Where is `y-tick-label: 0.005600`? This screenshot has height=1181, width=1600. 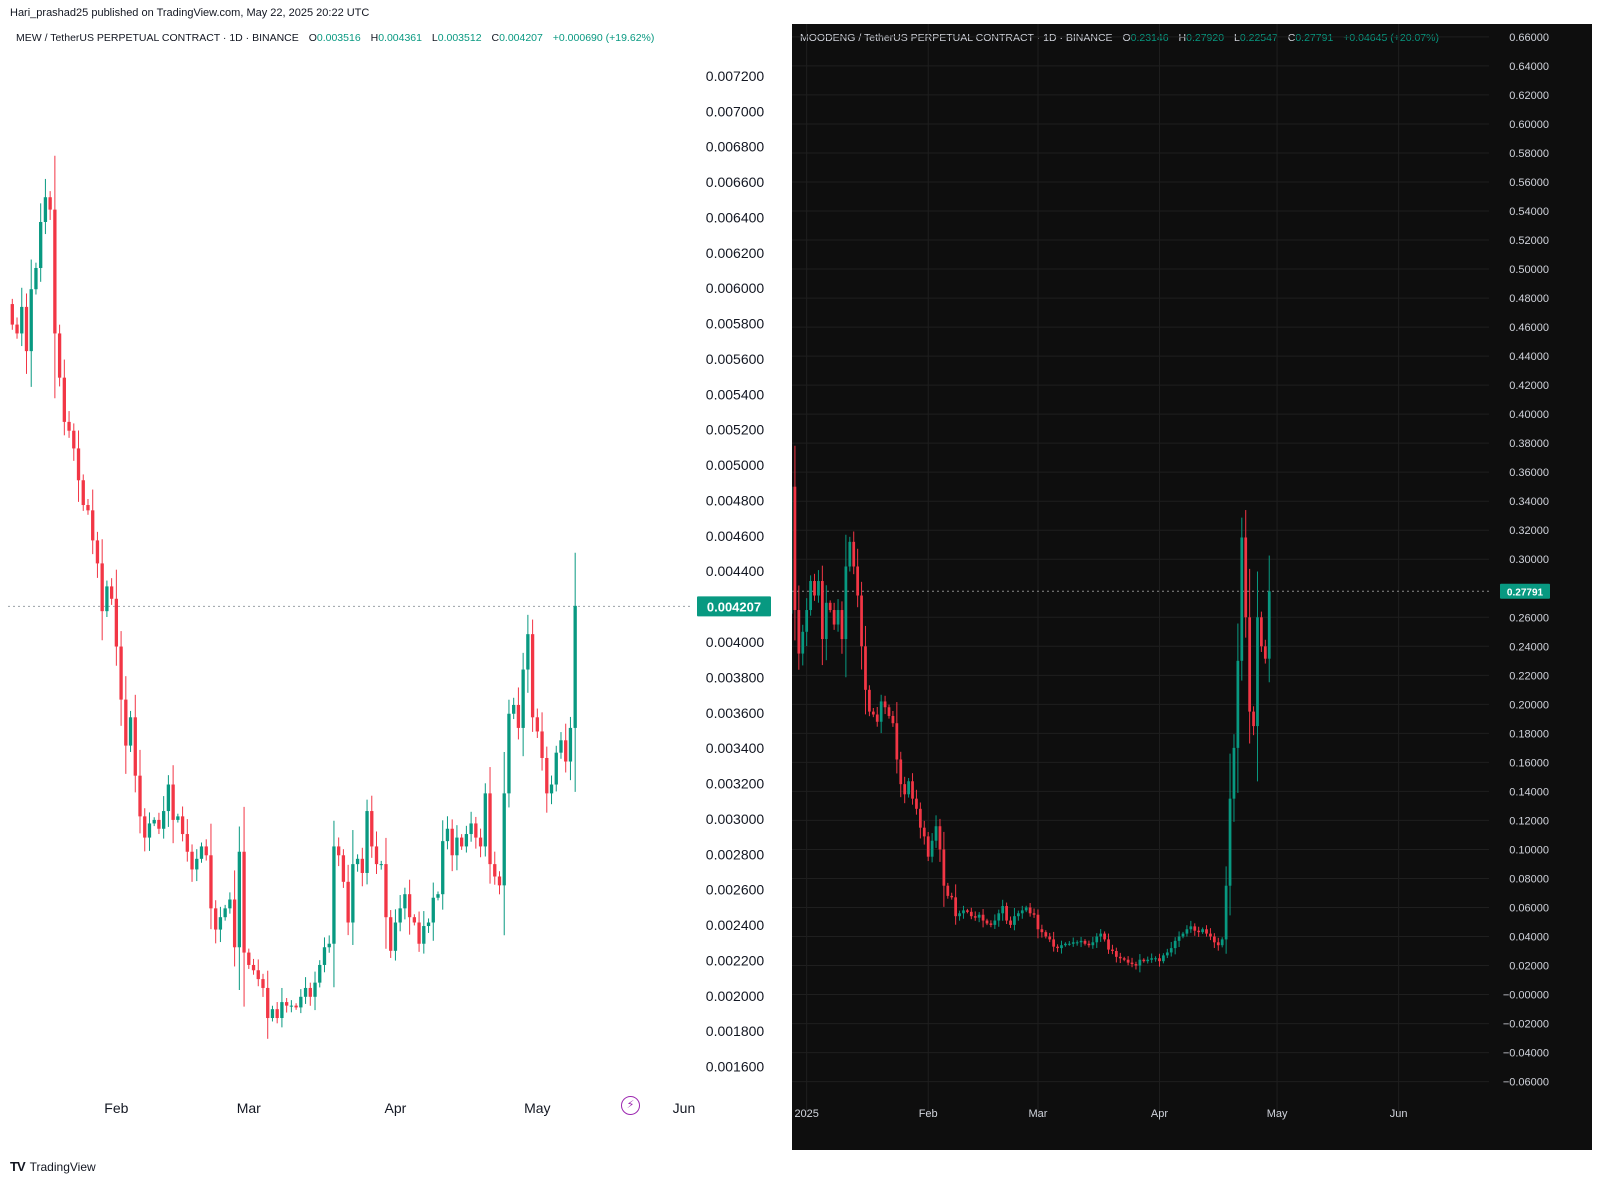 y-tick-label: 0.005600 is located at coordinates (735, 359).